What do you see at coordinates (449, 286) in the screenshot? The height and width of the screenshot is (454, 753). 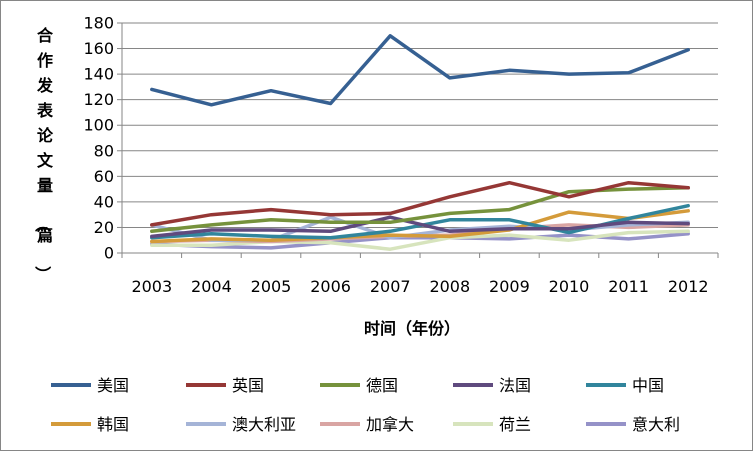 I see `x-tick-label: 2008` at bounding box center [449, 286].